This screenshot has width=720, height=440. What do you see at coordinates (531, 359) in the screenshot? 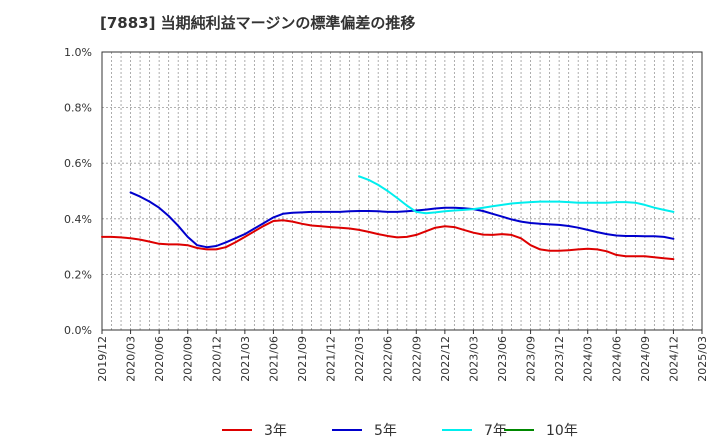
I see `x-tick-label: 2023/09` at bounding box center [531, 359].